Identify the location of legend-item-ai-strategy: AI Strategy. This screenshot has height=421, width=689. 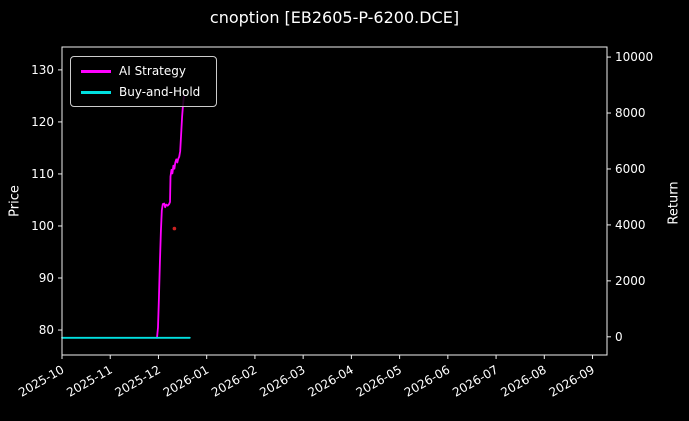
(143, 71).